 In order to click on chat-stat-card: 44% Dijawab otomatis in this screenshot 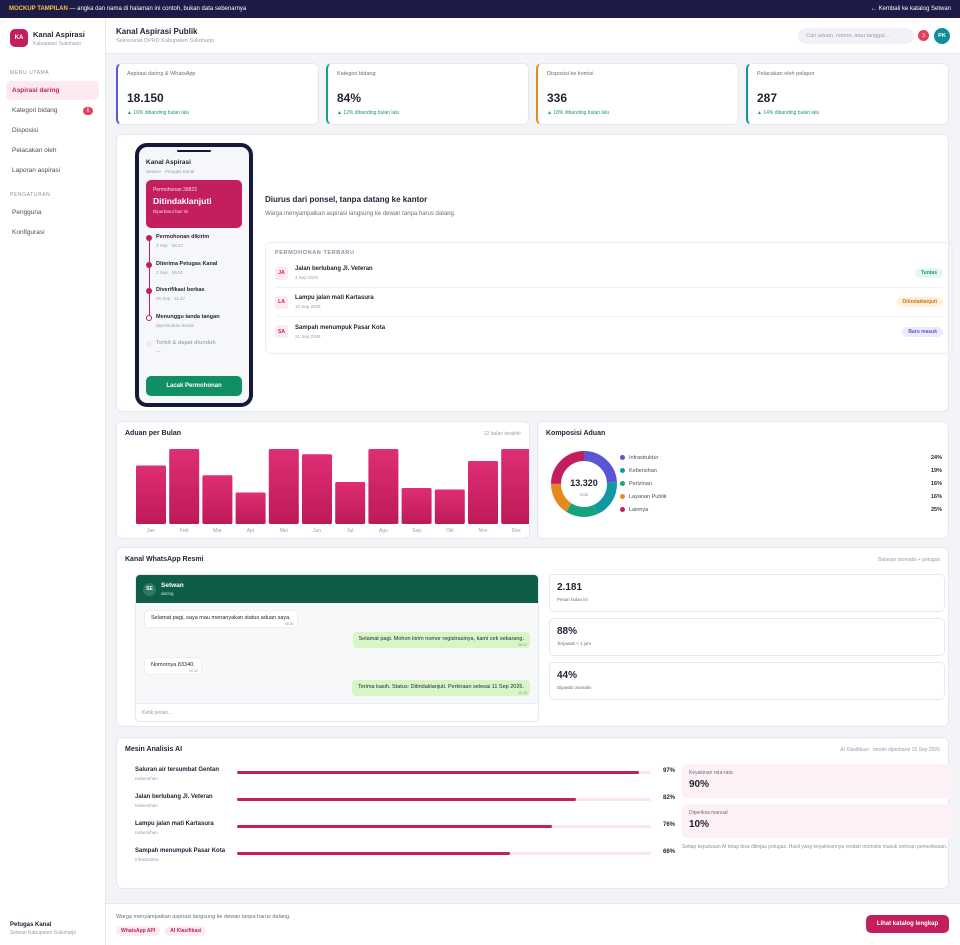, I will do `click(747, 681)`.